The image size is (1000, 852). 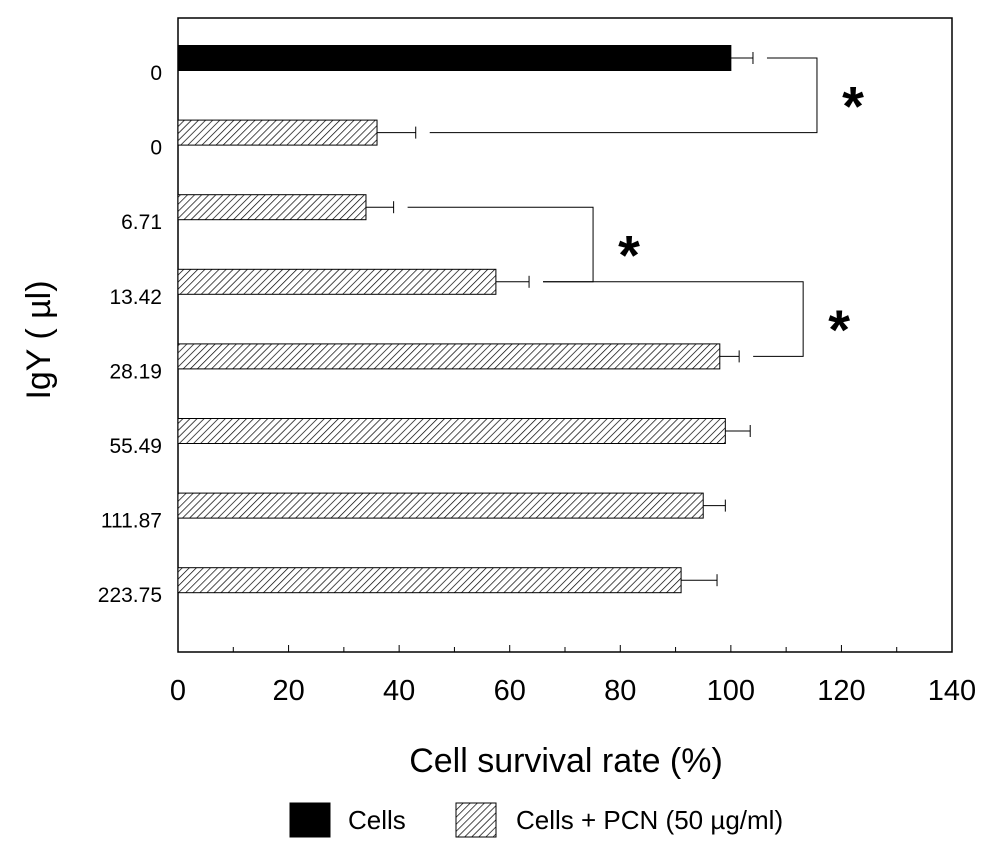 I want to click on y-tick-label-6: 111.87, so click(x=131, y=521).